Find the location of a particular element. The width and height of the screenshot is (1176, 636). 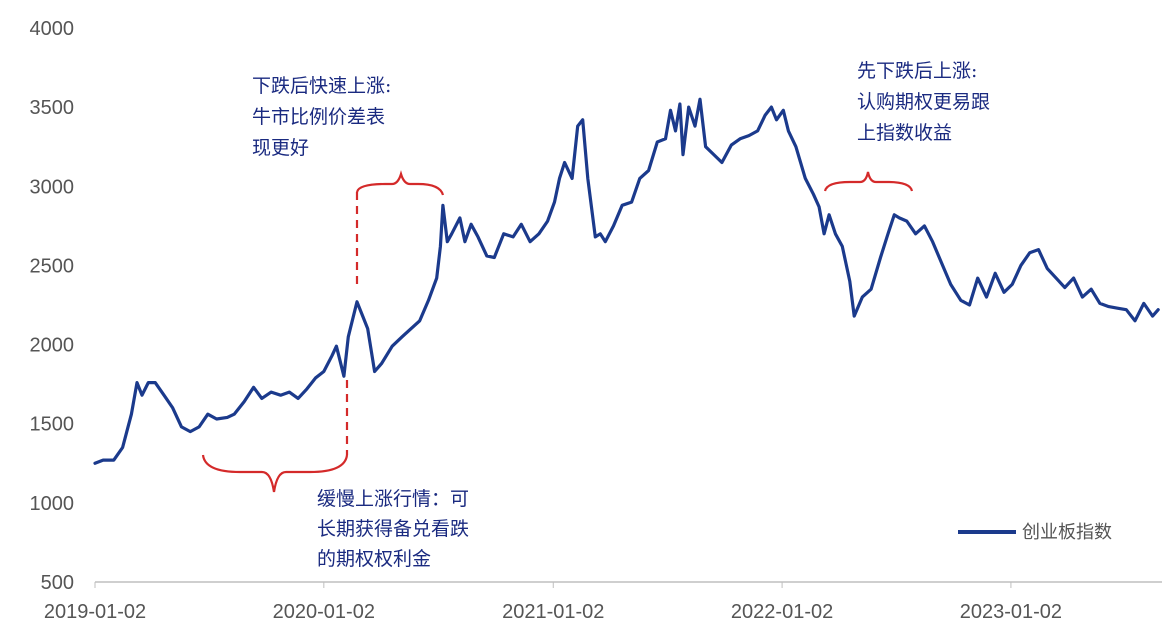

annotation-line: 的期权权利金 is located at coordinates (374, 559).